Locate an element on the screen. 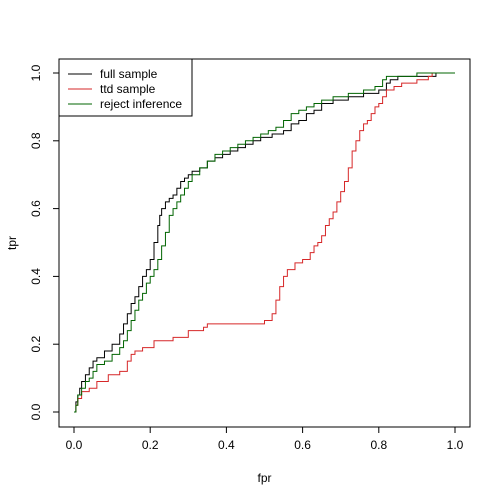  legend-label-ttd-sample: ttd sample is located at coordinates (128, 89).